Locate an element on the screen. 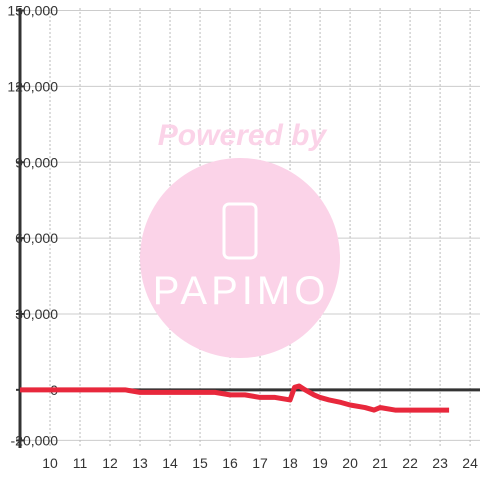 This screenshot has width=480, height=485. x-tick-label: 12 is located at coordinates (110, 463).